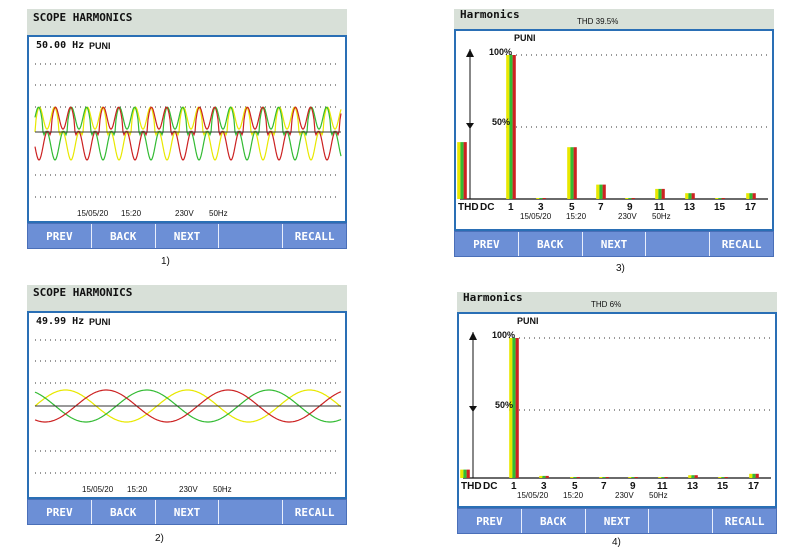  I want to click on x-label-1: 1, so click(514, 486).